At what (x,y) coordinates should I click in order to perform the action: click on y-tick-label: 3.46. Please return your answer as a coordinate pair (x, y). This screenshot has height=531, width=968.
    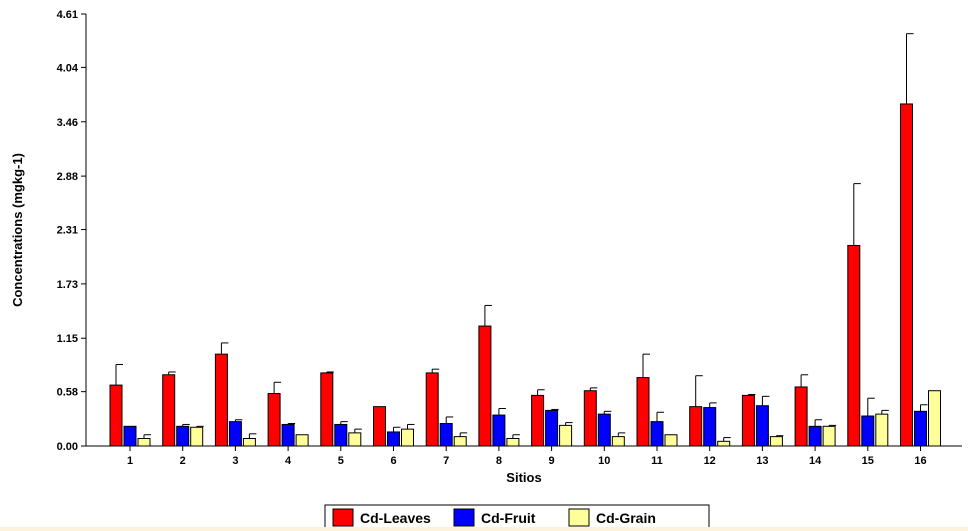
    Looking at the image, I should click on (67, 123).